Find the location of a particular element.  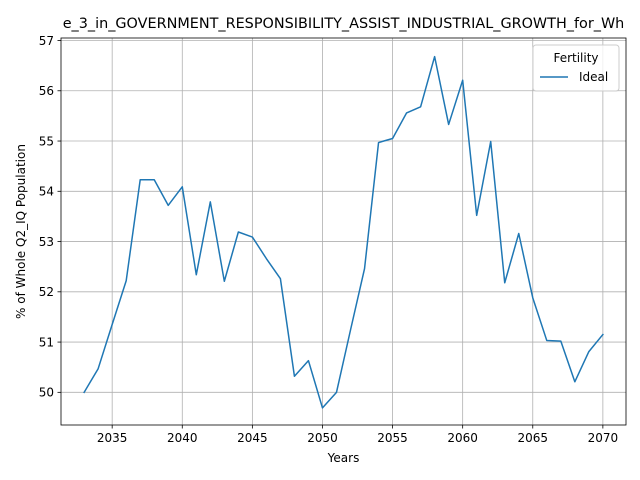

y-tick-label: 56 is located at coordinates (46, 91).